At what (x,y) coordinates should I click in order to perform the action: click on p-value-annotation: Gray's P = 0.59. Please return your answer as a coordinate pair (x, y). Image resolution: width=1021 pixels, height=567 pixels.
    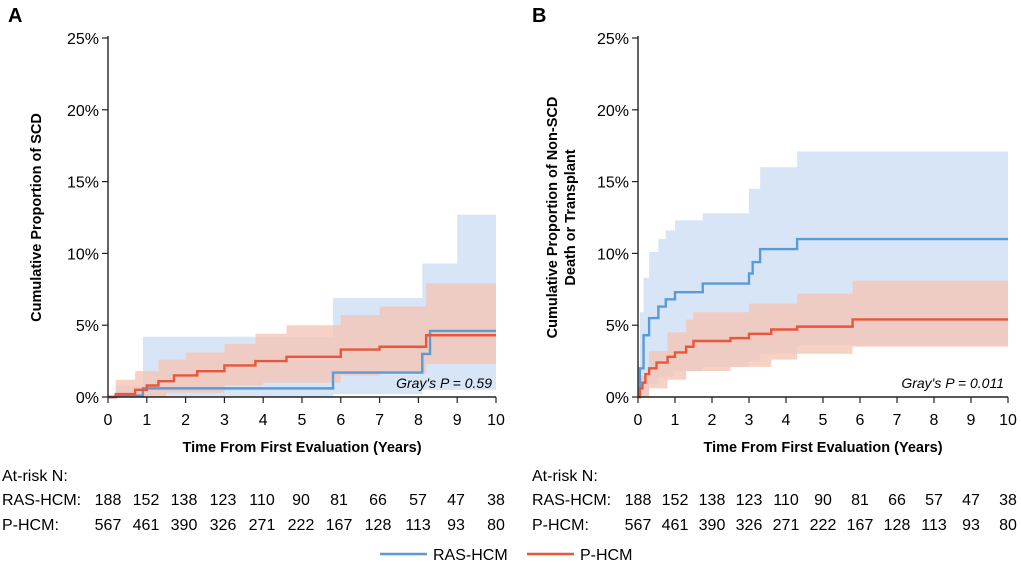
    Looking at the image, I should click on (444, 383).